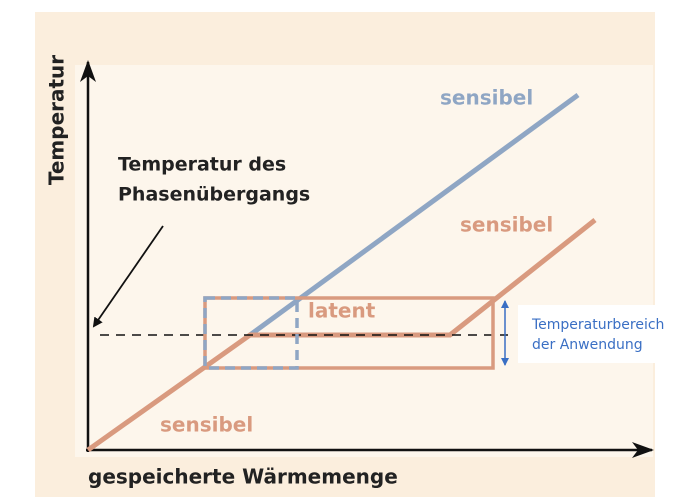  I want to click on y-axis-label: Temperatur, so click(57, 120).